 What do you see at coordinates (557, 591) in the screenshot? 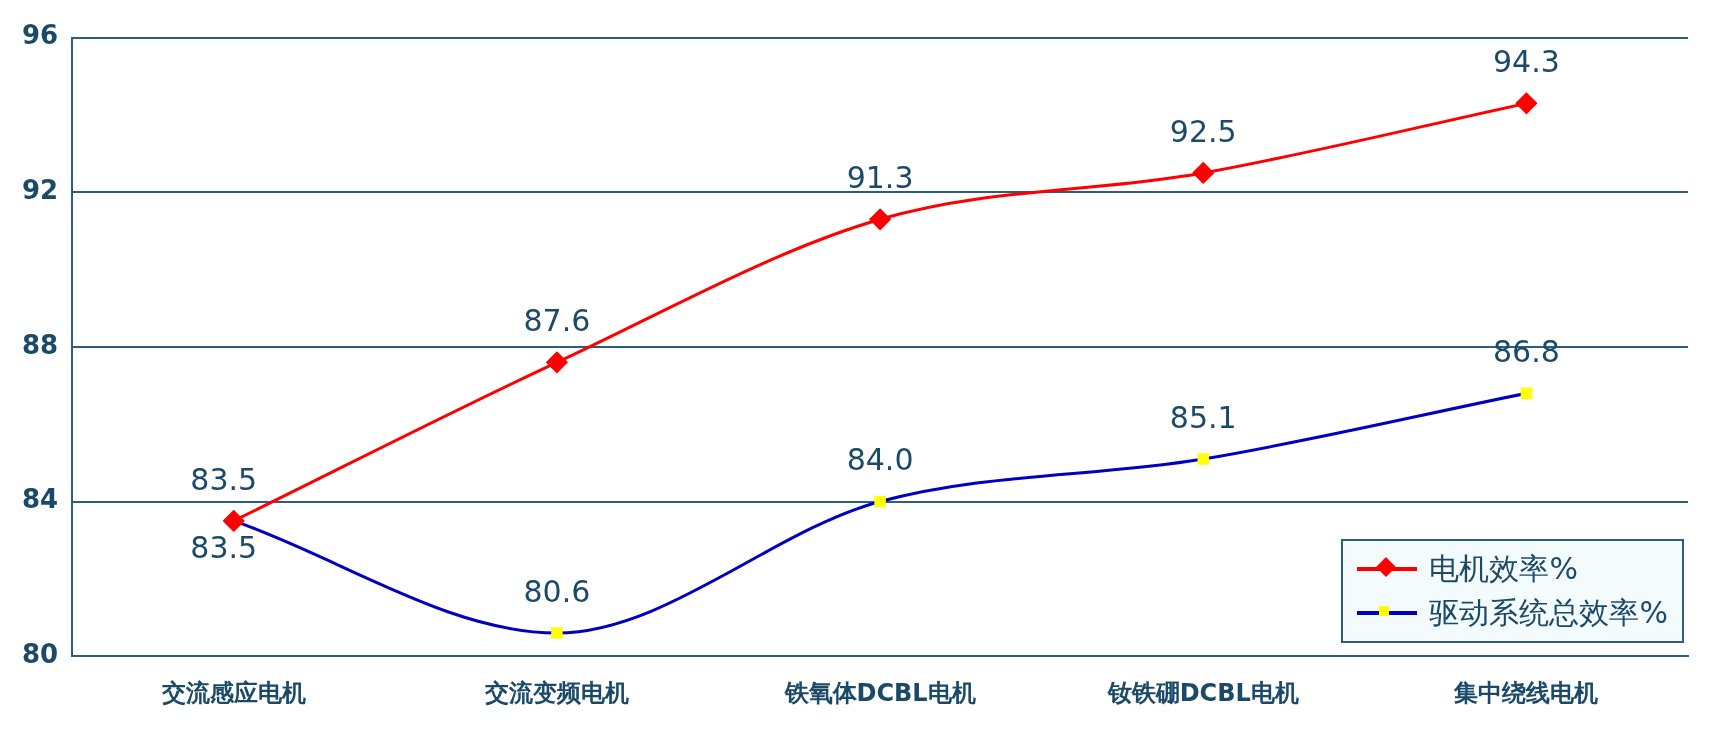
I see `text: 80.6` at bounding box center [557, 591].